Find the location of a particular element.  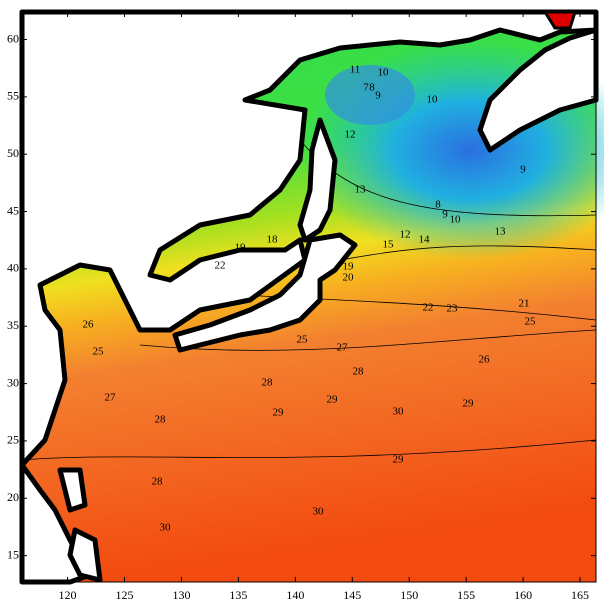

contour-label: 15 is located at coordinates (389, 245).